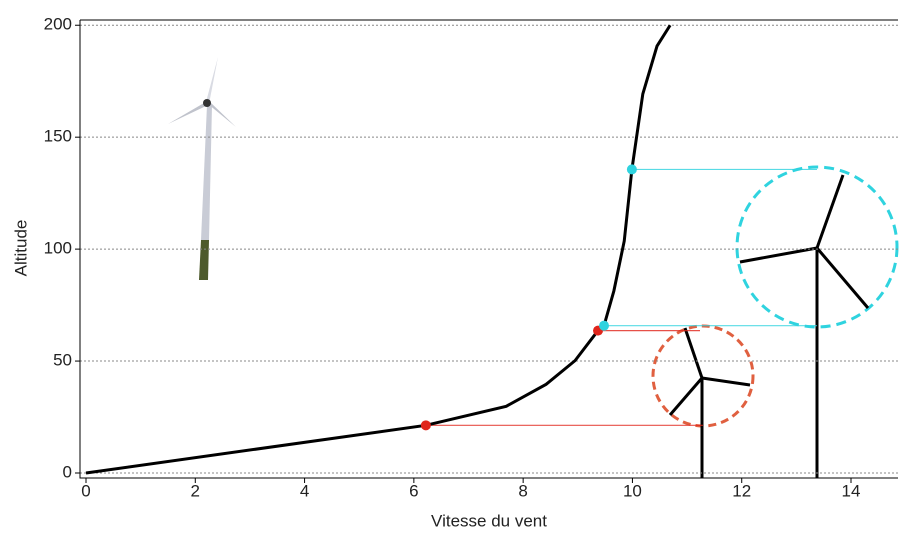 The width and height of the screenshot is (900, 539). What do you see at coordinates (85, 490) in the screenshot?
I see `x-tick-label: 0` at bounding box center [85, 490].